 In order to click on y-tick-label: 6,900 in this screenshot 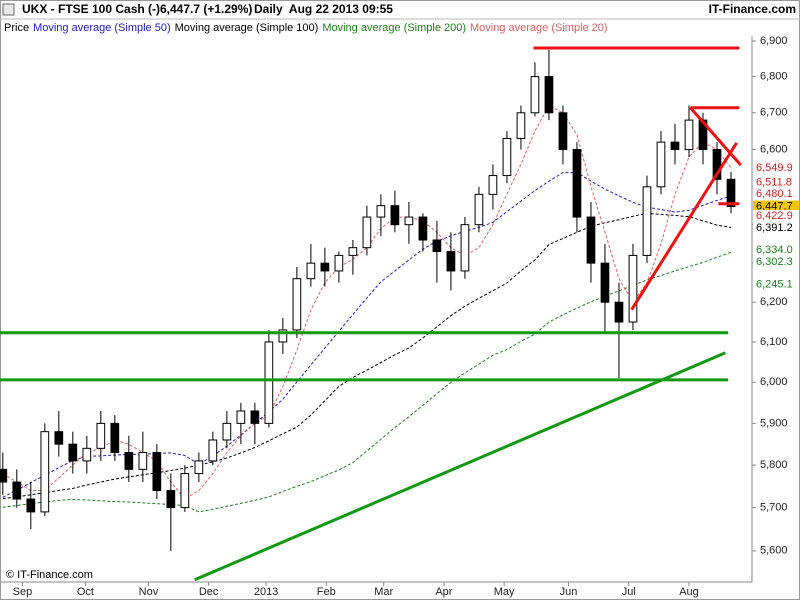, I will do `click(774, 41)`.